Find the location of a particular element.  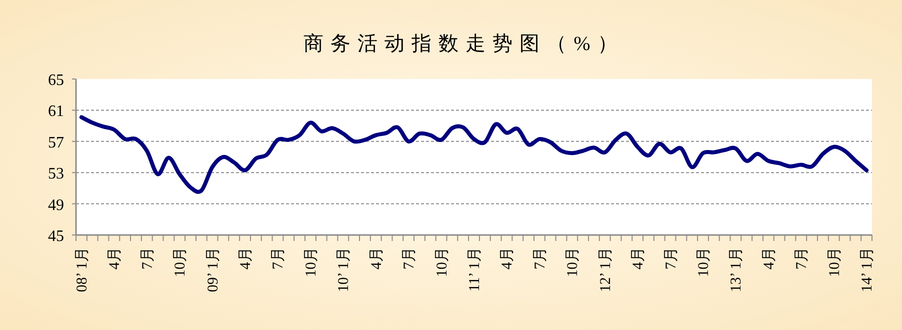

y-tick-label: 53 is located at coordinates (56, 174).